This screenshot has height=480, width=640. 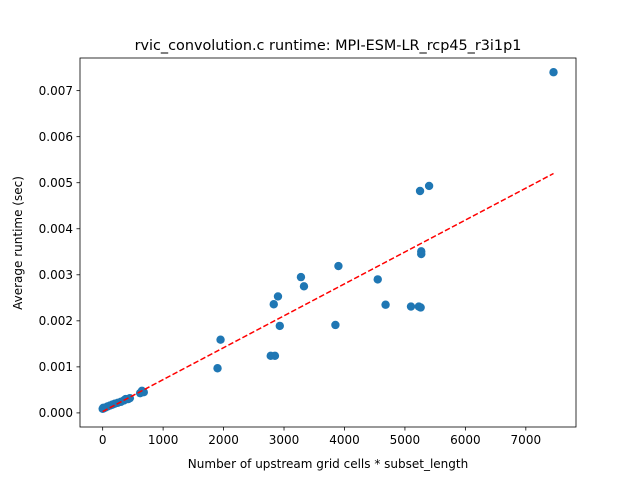 What do you see at coordinates (223, 440) in the screenshot?
I see `x-tick-label: 2000` at bounding box center [223, 440].